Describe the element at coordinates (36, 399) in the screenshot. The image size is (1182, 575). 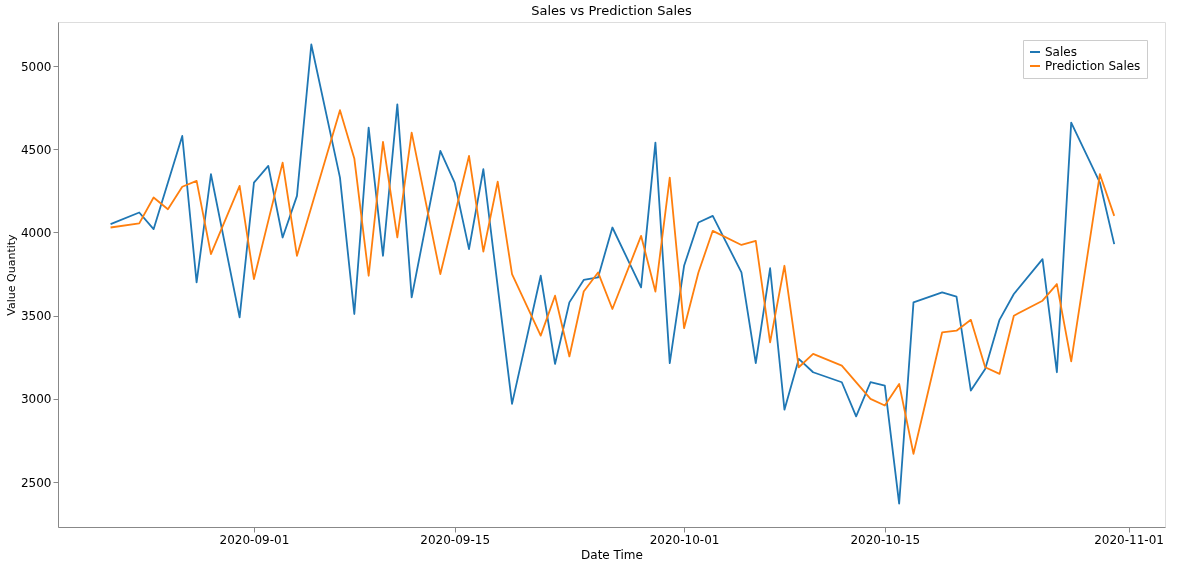
I see `y-tick-label: 3000` at that location.